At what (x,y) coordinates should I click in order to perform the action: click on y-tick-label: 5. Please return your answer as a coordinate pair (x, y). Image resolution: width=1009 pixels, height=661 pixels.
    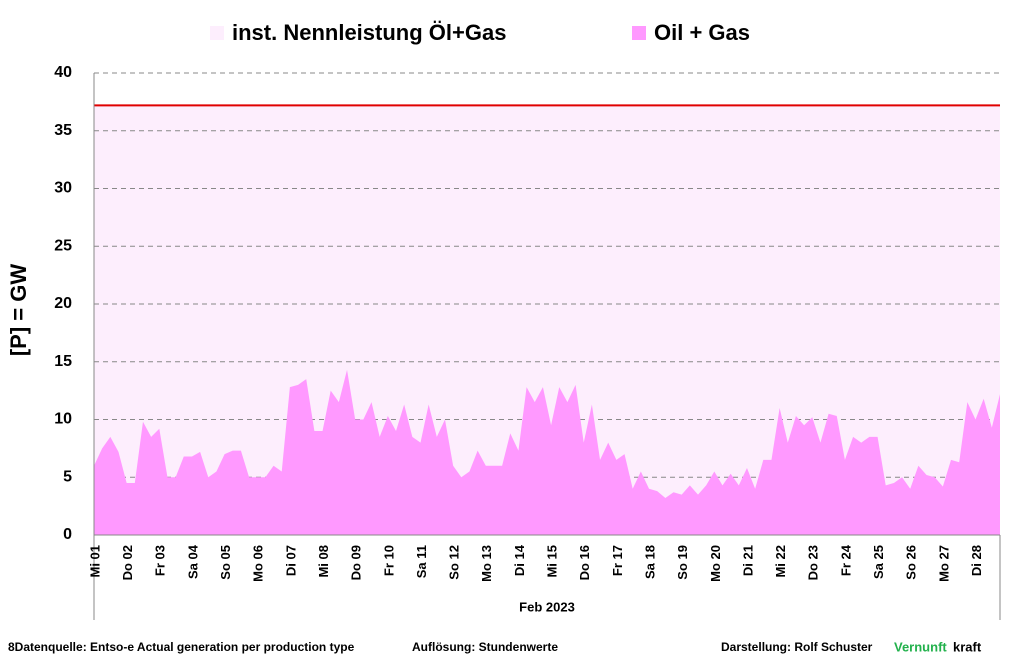
    Looking at the image, I should click on (67, 476).